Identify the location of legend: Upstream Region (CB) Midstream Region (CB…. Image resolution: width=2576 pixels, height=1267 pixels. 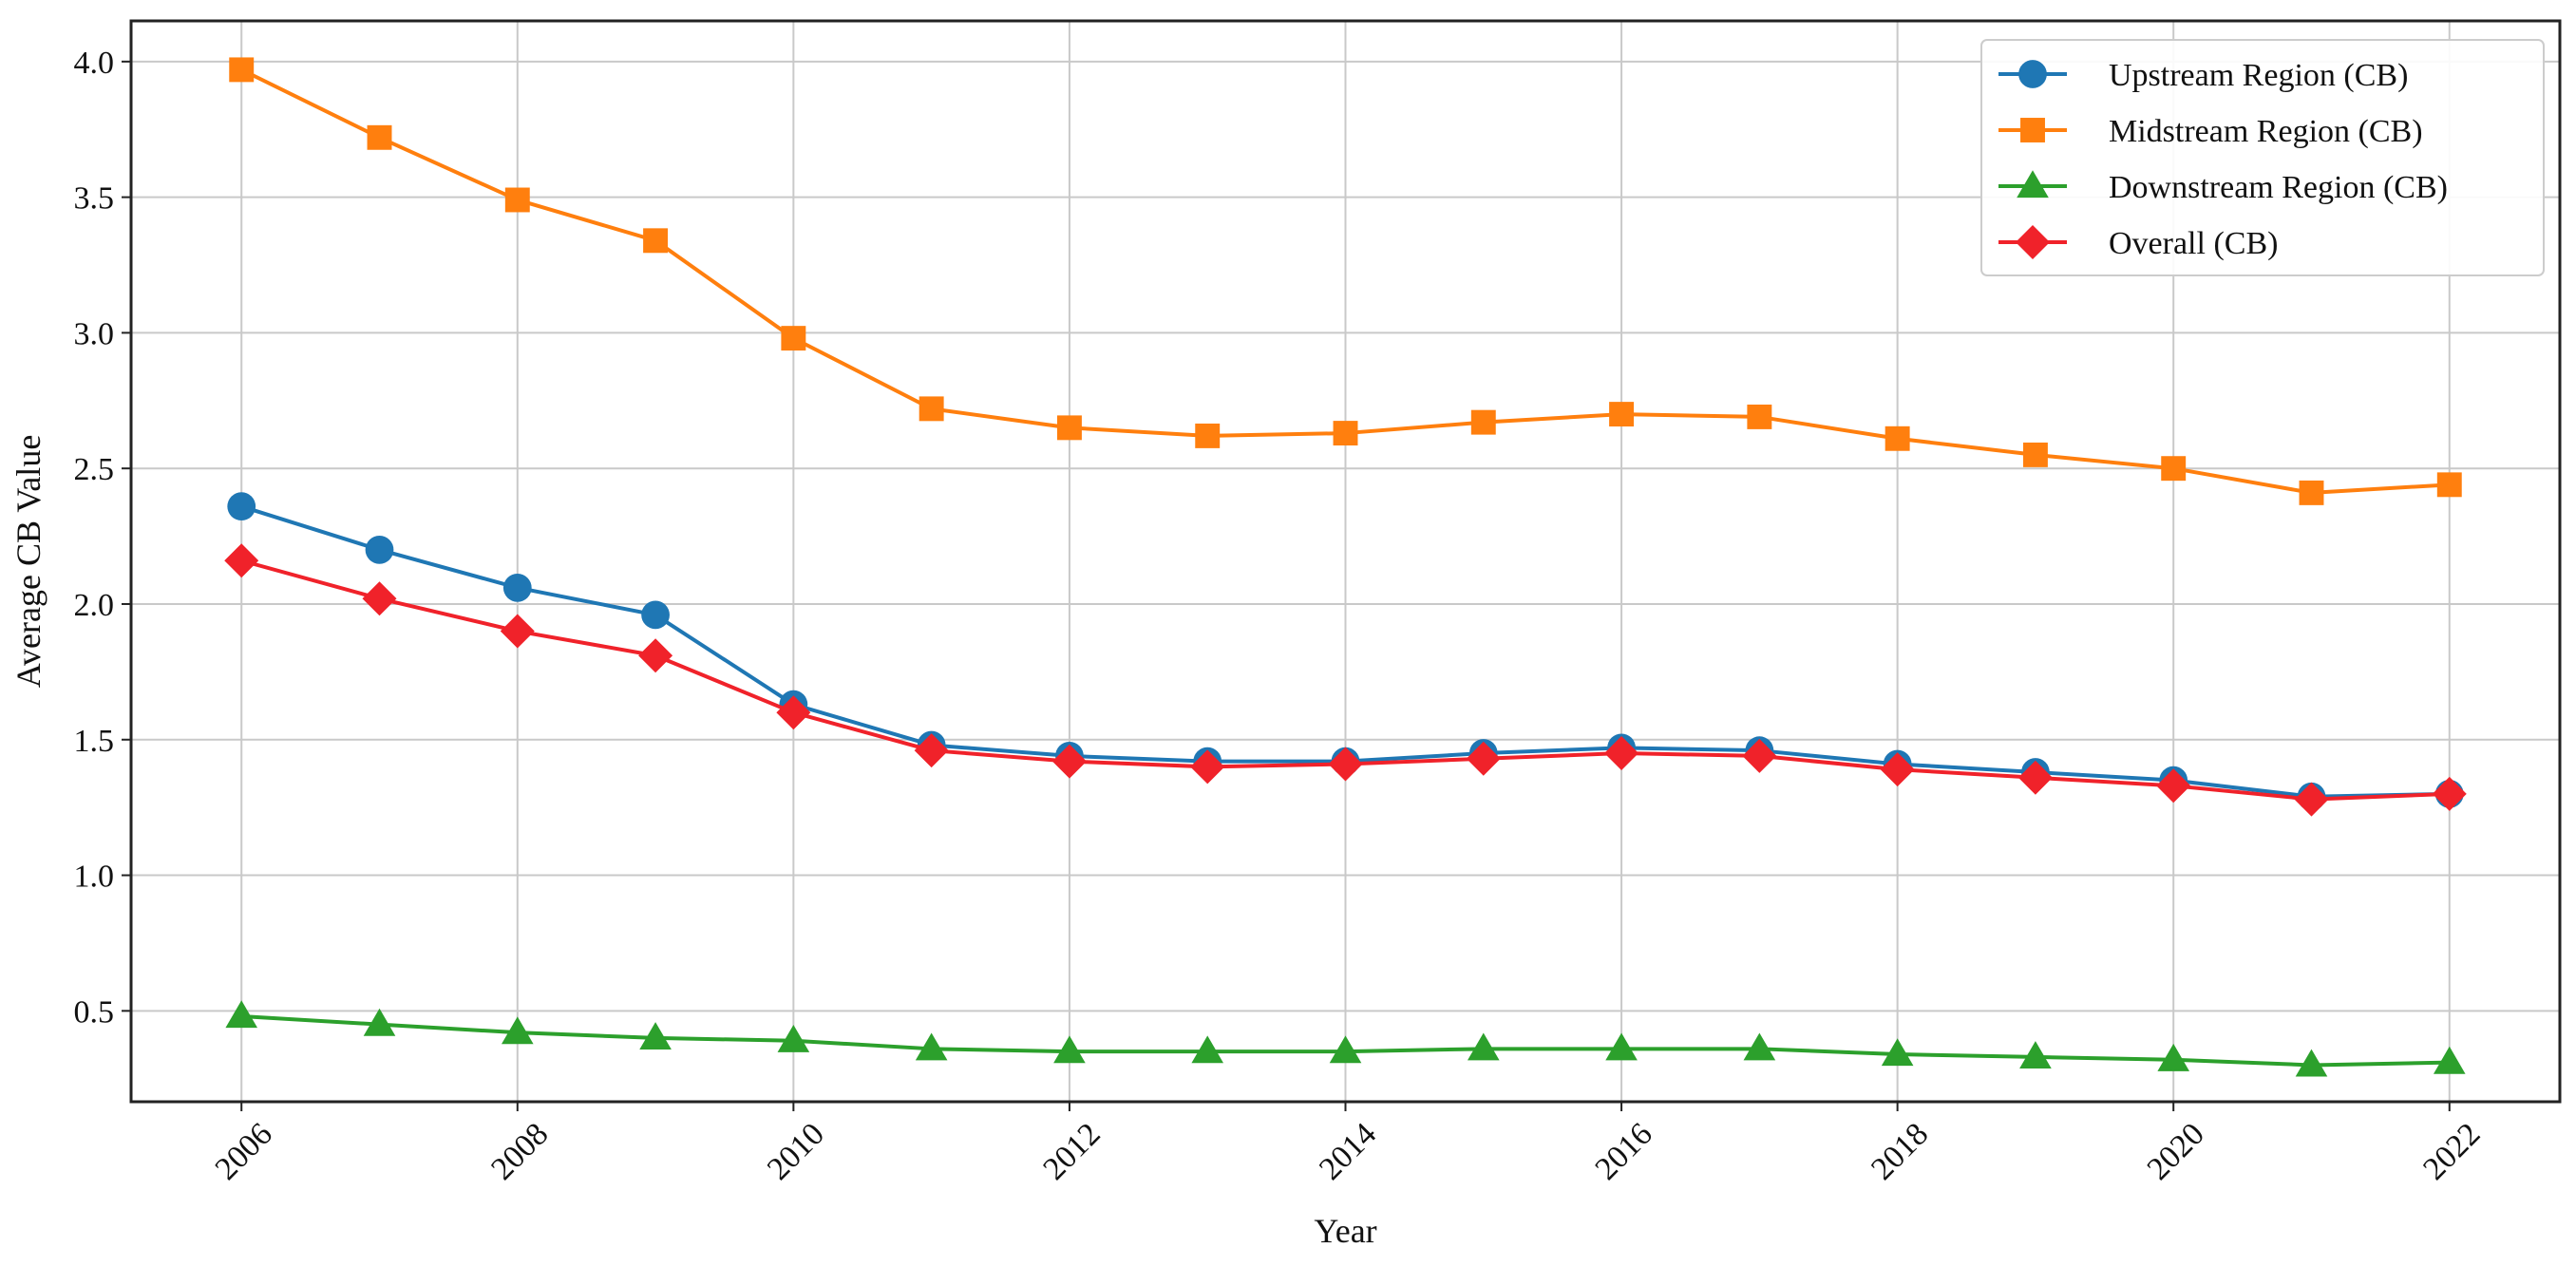
(2262, 158).